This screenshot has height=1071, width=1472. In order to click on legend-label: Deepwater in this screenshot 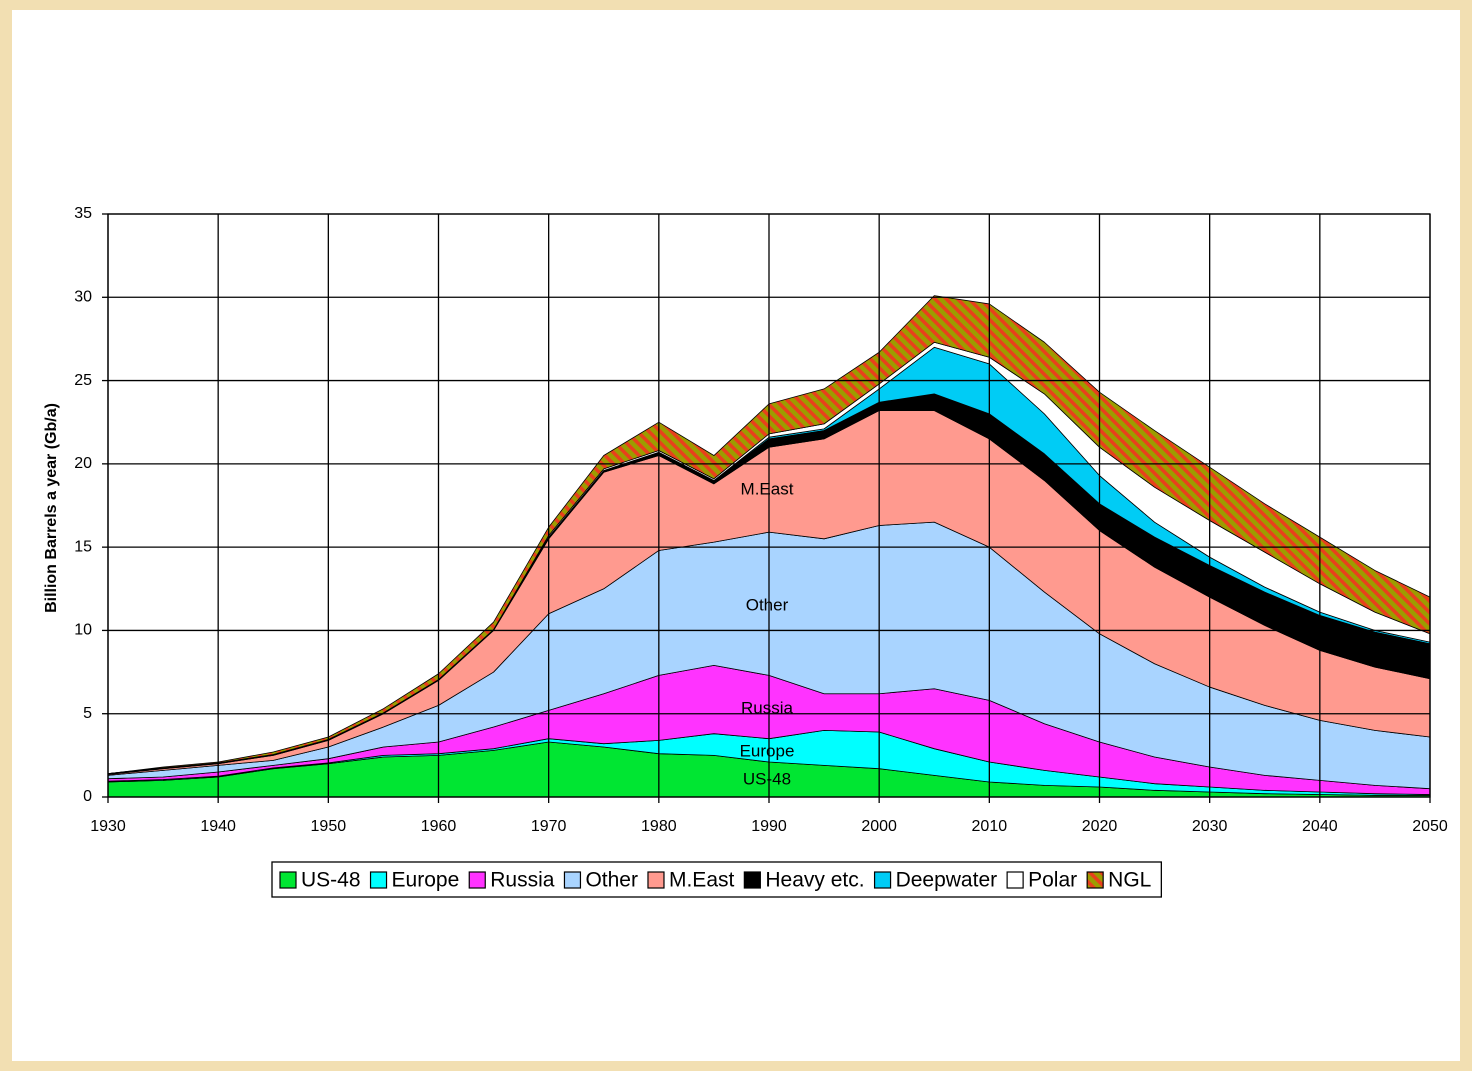, I will do `click(947, 880)`.